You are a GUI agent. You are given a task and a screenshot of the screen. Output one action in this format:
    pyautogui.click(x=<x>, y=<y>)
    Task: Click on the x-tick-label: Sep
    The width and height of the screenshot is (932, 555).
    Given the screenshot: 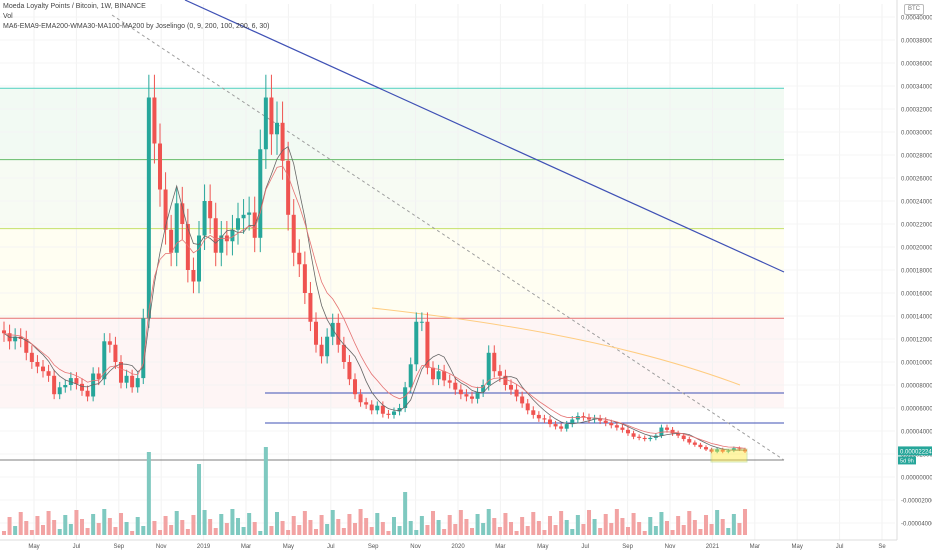 What is the action you would take?
    pyautogui.click(x=373, y=547)
    